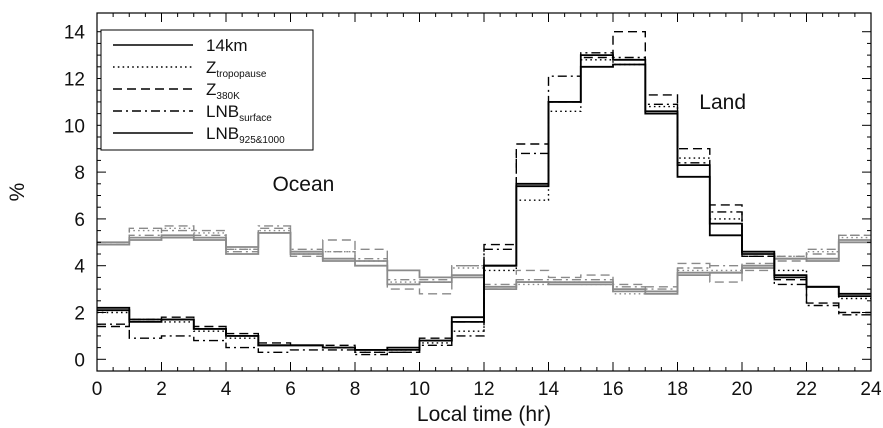  What do you see at coordinates (806, 389) in the screenshot?
I see `x-tick-label: 22` at bounding box center [806, 389].